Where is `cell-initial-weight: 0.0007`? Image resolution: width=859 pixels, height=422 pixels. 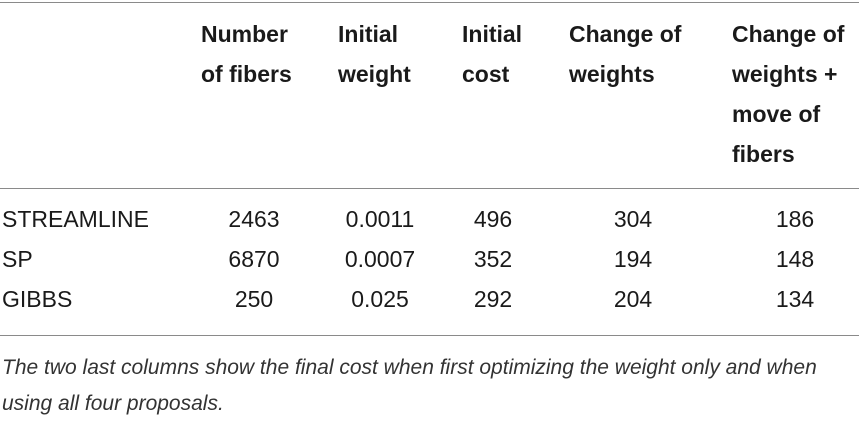
cell-initial-weight: 0.0007 is located at coordinates (380, 259).